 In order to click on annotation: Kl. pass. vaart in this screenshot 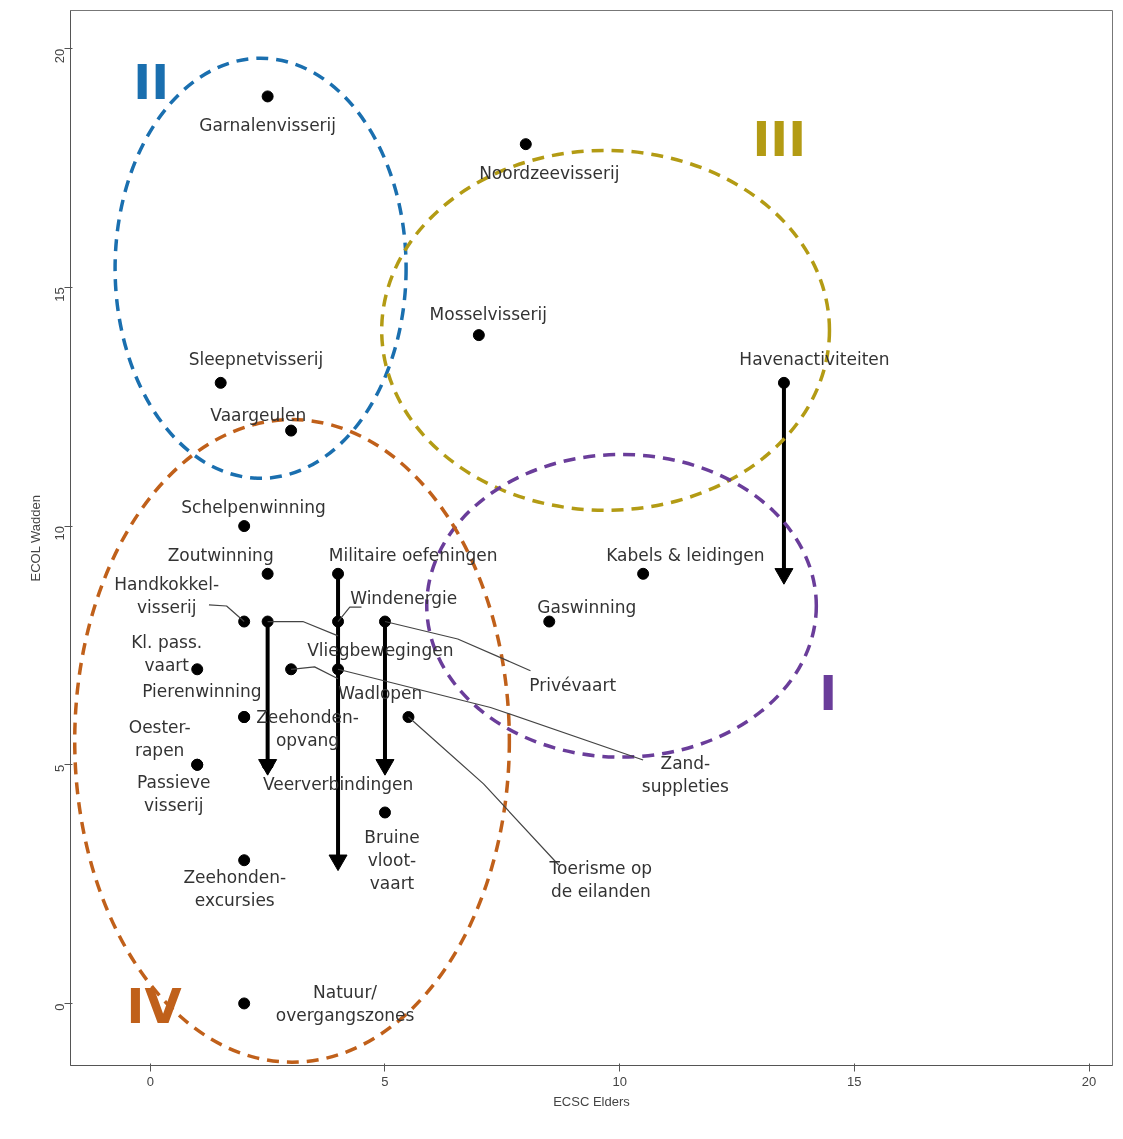, I will do `click(167, 654)`.